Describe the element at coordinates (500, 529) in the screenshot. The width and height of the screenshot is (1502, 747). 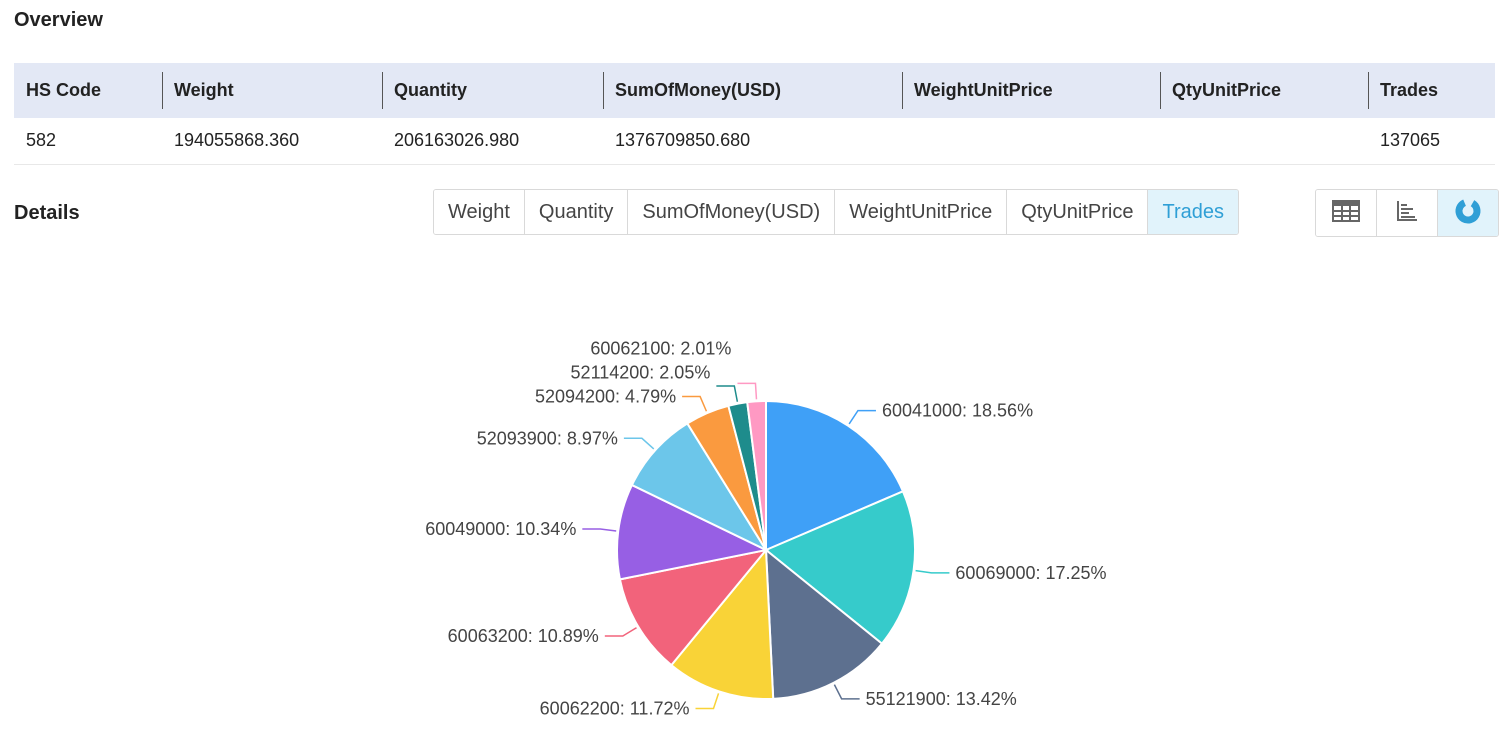
I see `pie-label-60049000: 60049000: 10.34%` at that location.